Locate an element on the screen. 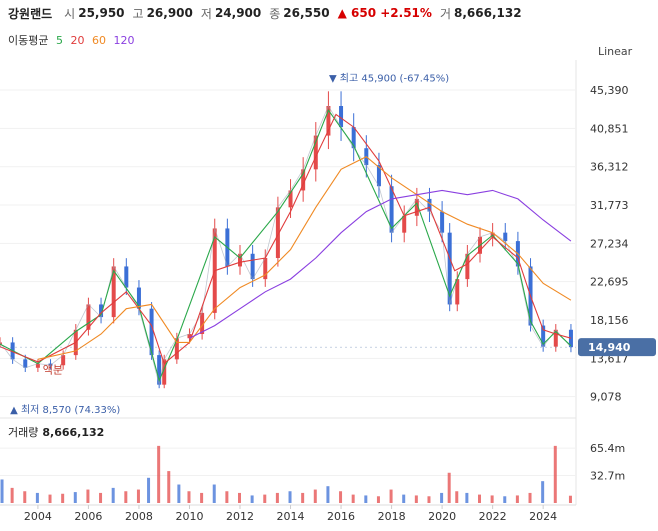 The height and width of the screenshot is (531, 658). x-tick-label: 2024 is located at coordinates (543, 516).